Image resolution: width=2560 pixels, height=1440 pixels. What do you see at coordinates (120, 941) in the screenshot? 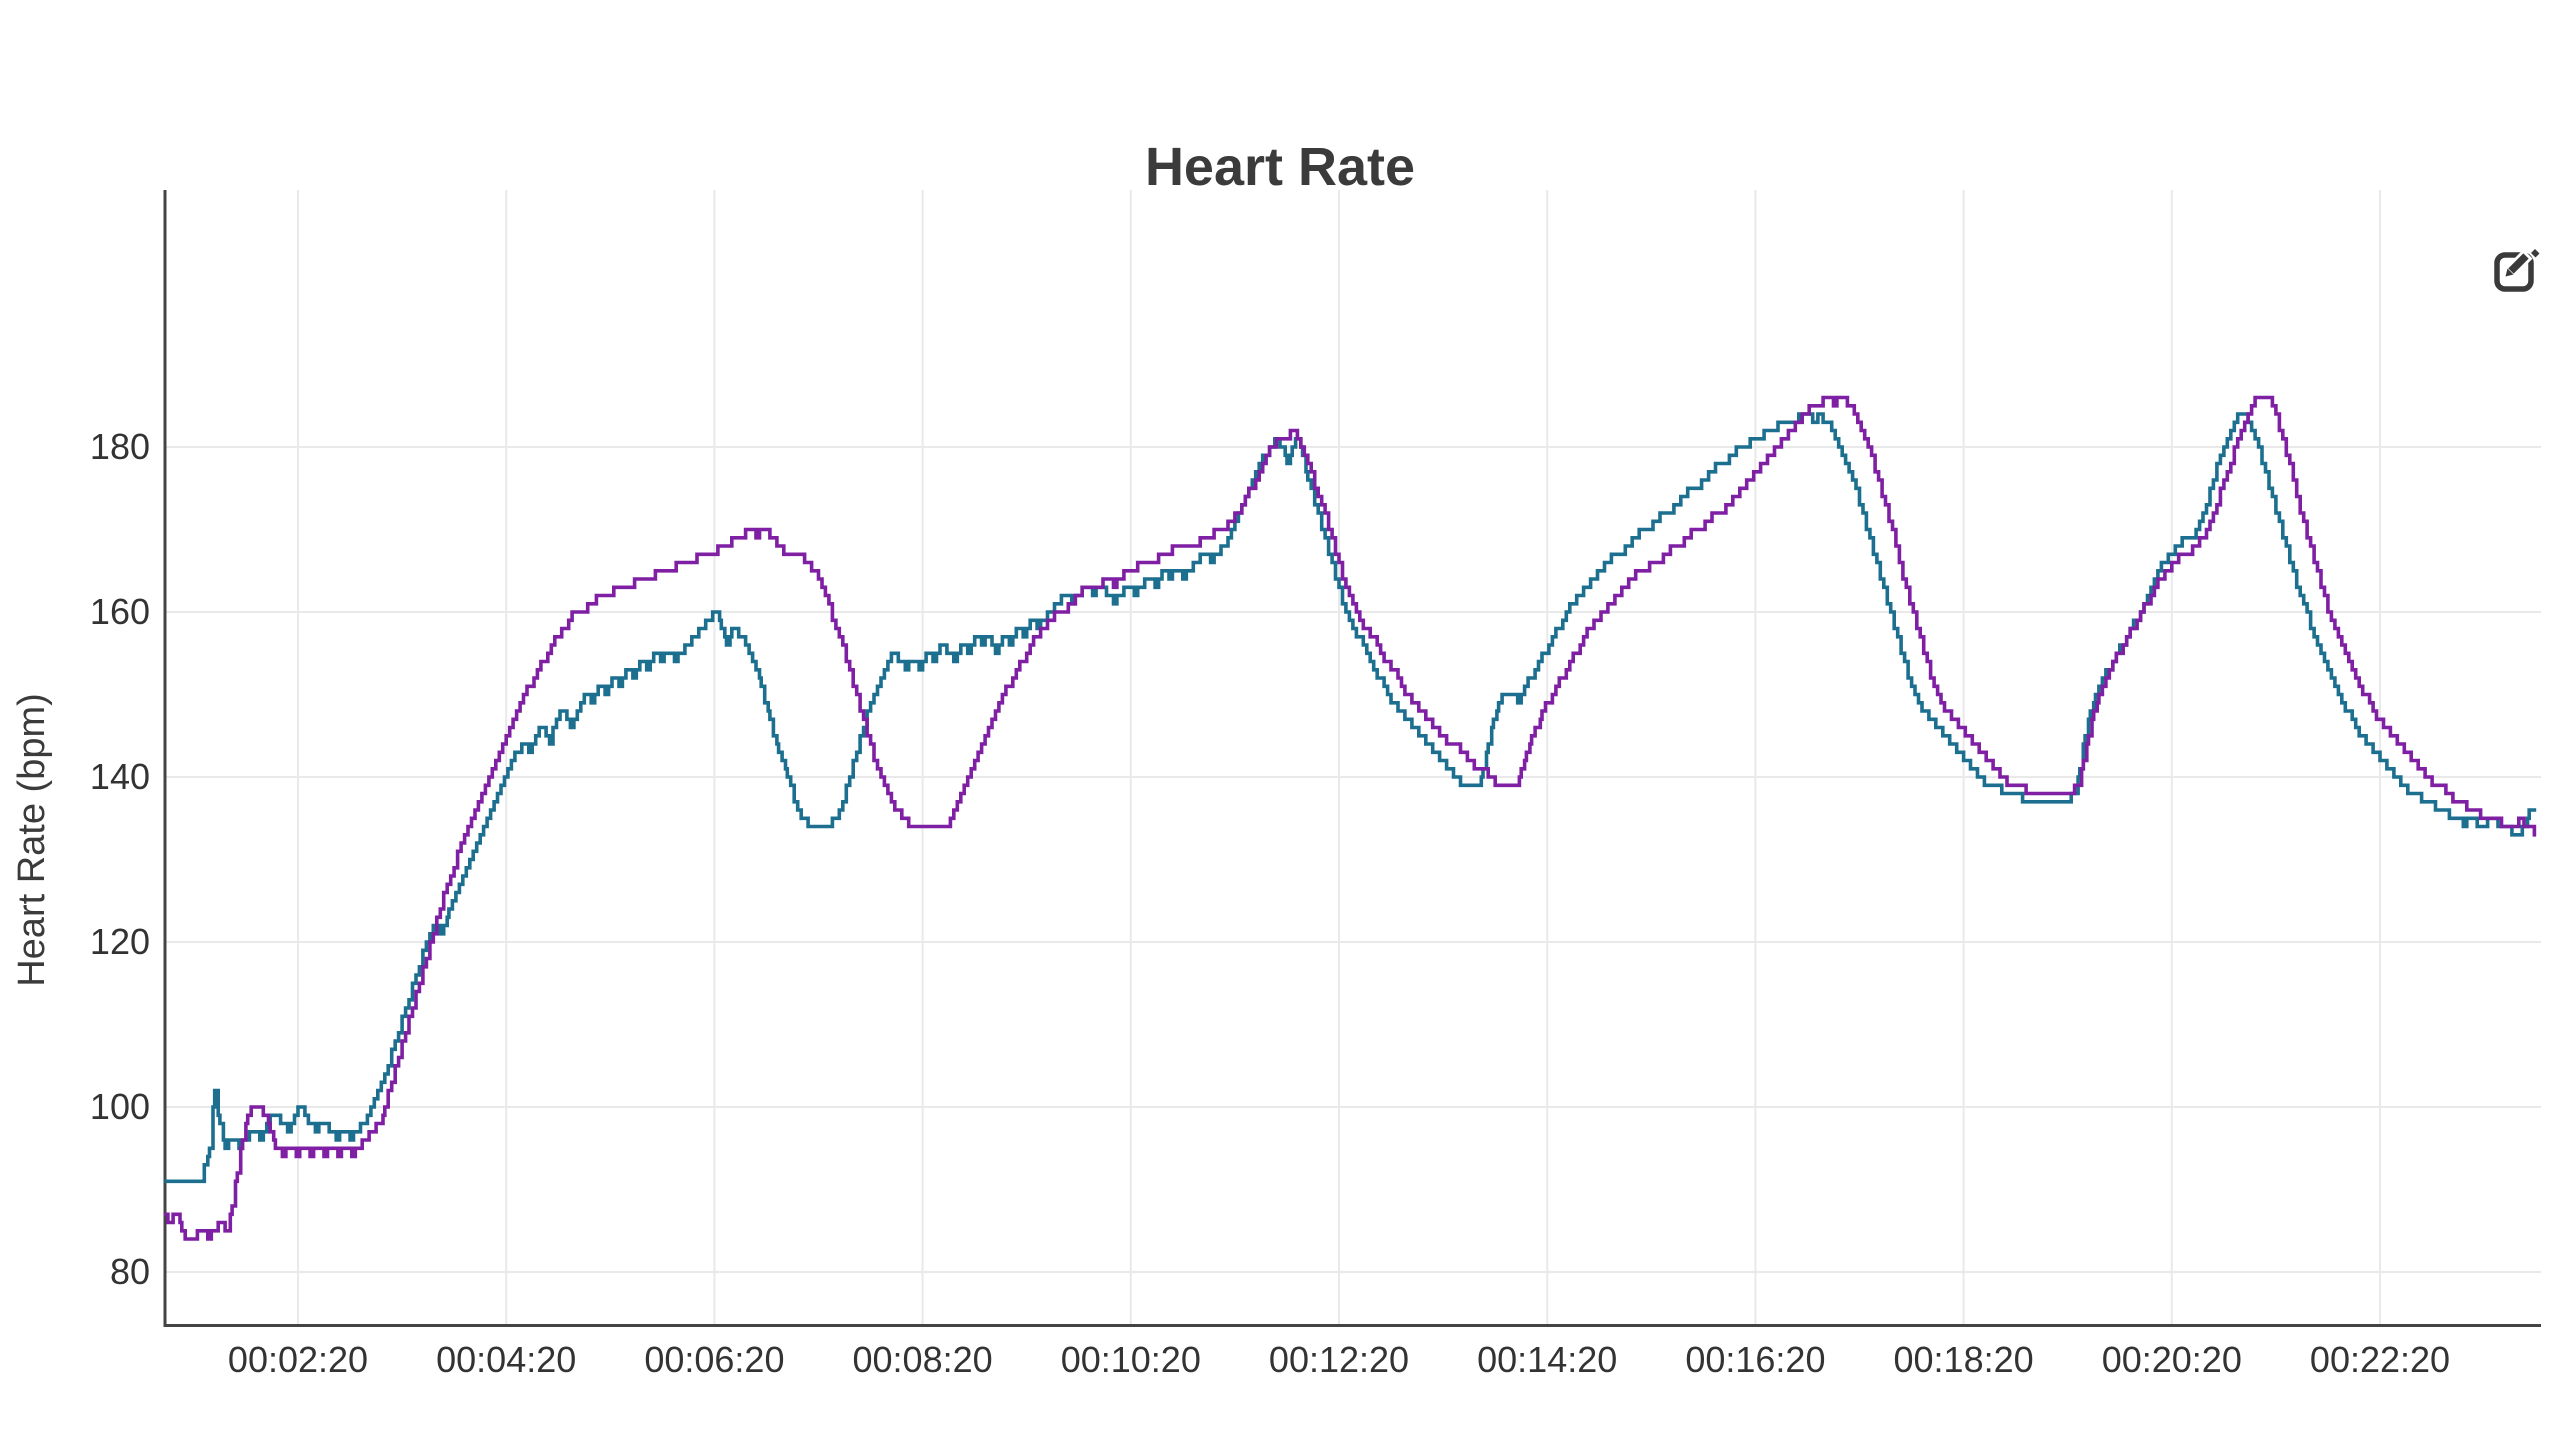
I see `y-tick-label: 120` at bounding box center [120, 941].